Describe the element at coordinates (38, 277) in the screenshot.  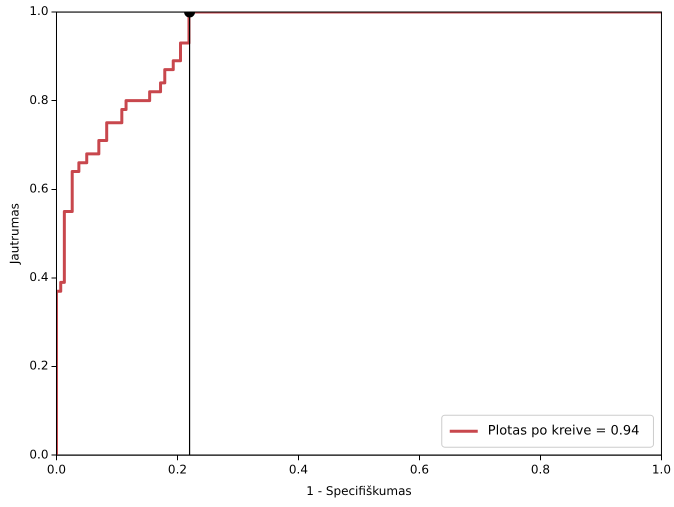
I see `y-tick-label: 0.4` at that location.